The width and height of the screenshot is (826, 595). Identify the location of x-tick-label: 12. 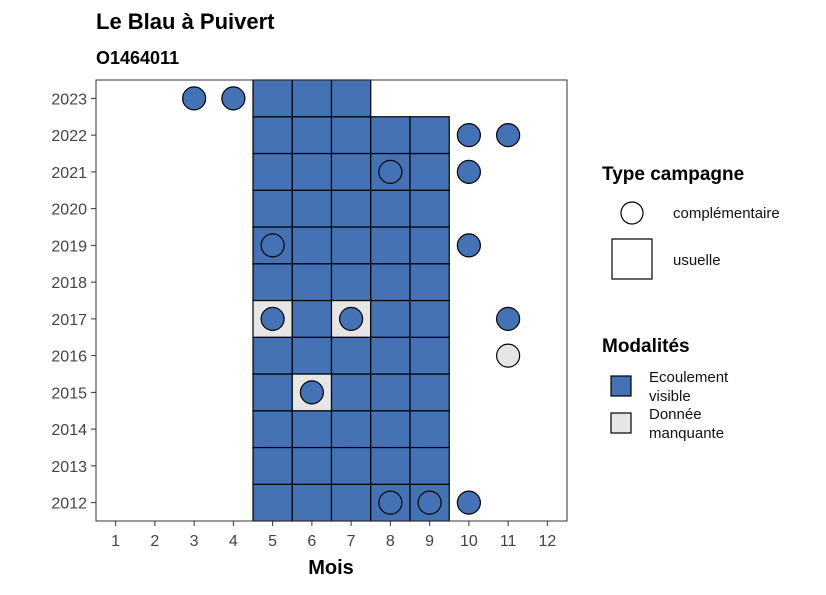
(547, 541).